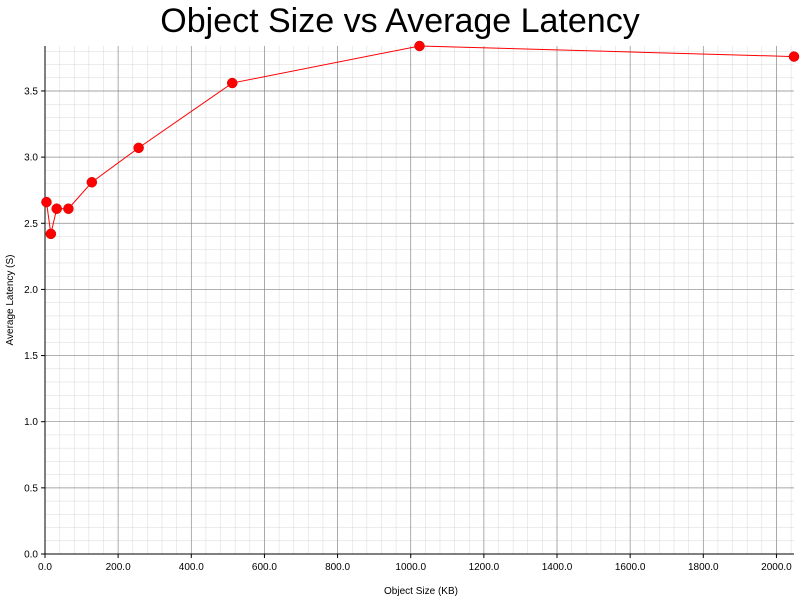 Image resolution: width=800 pixels, height=600 pixels. I want to click on y-tick-labels: 0.0 0.5 1.0 1.5 2.0 2.5 3.0 3.5, so click(34, 323).